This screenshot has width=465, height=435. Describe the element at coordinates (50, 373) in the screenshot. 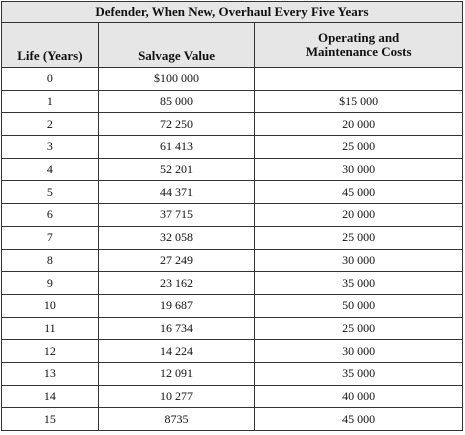

I see `cell-life: 13` at that location.